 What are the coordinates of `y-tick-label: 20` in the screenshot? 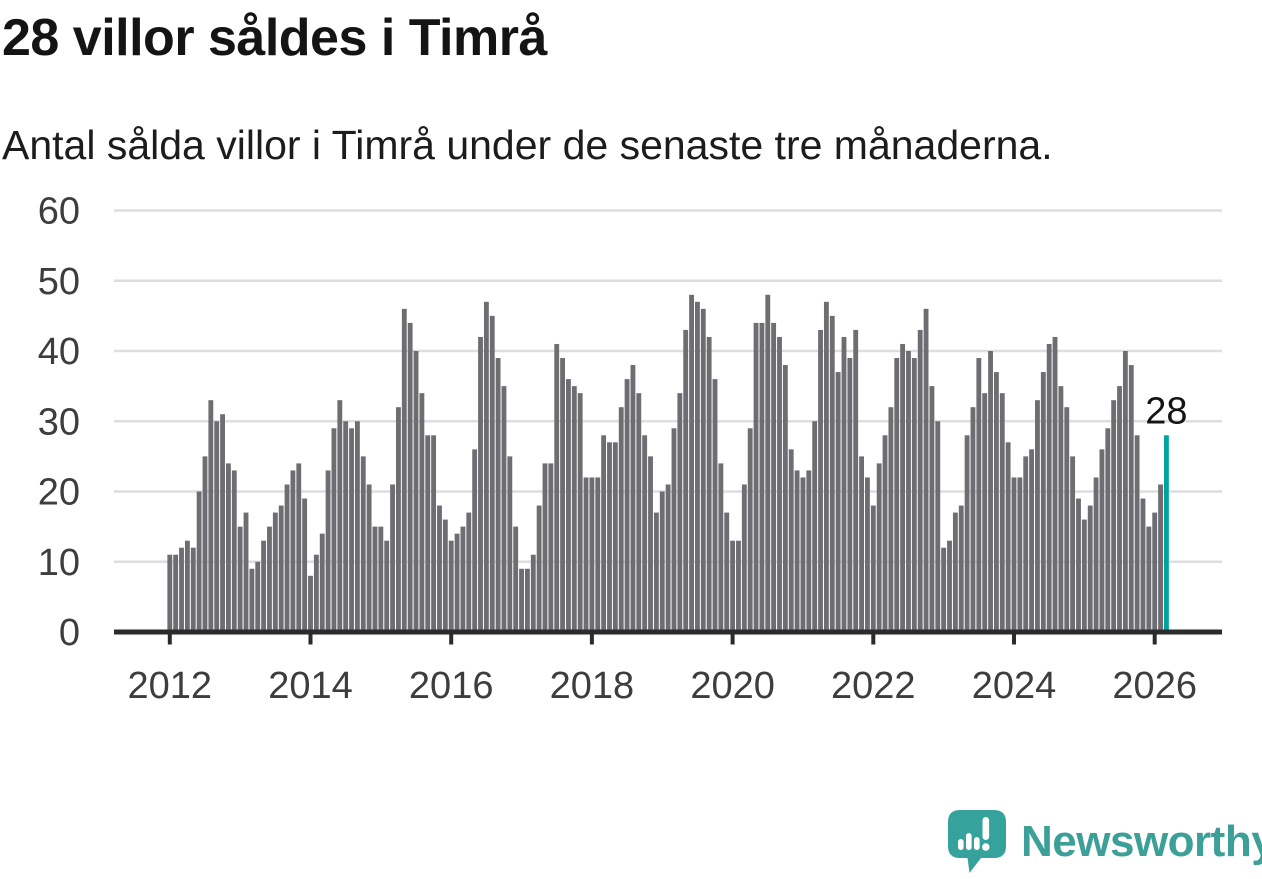 It's located at (59, 493).